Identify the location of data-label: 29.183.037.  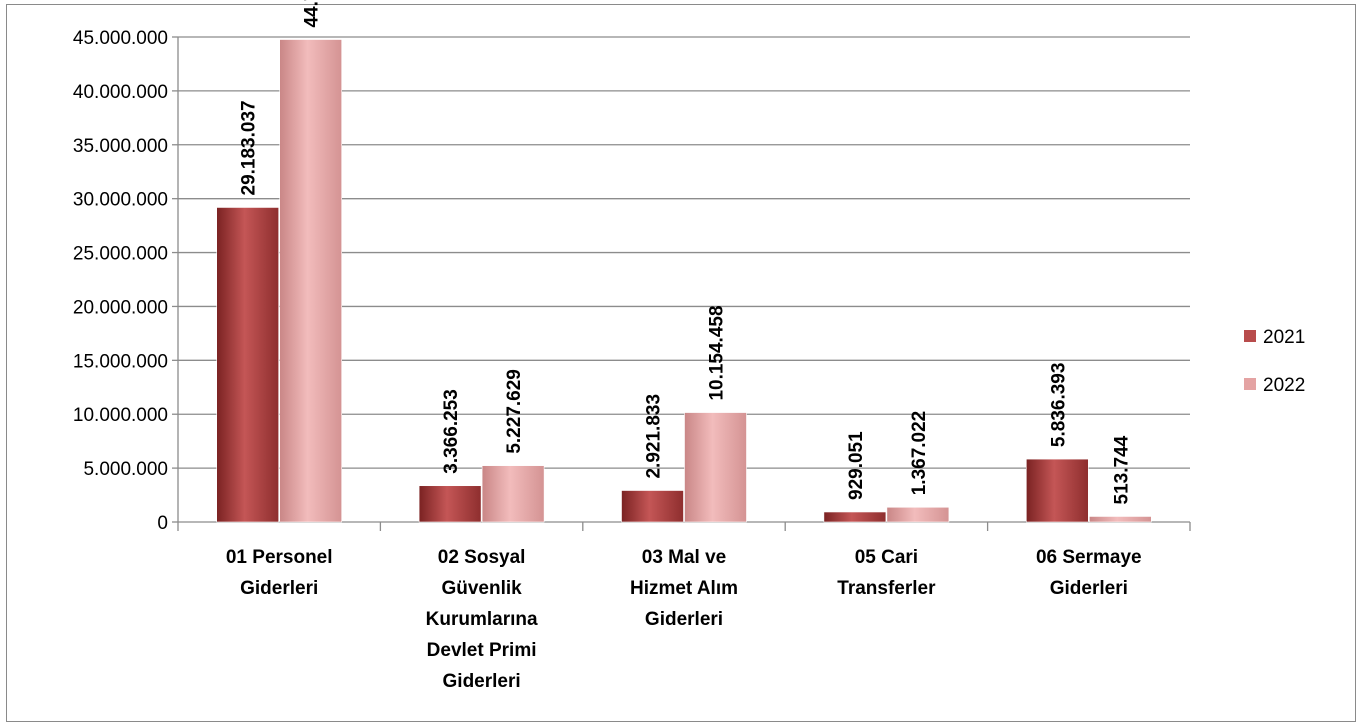
(249, 147).